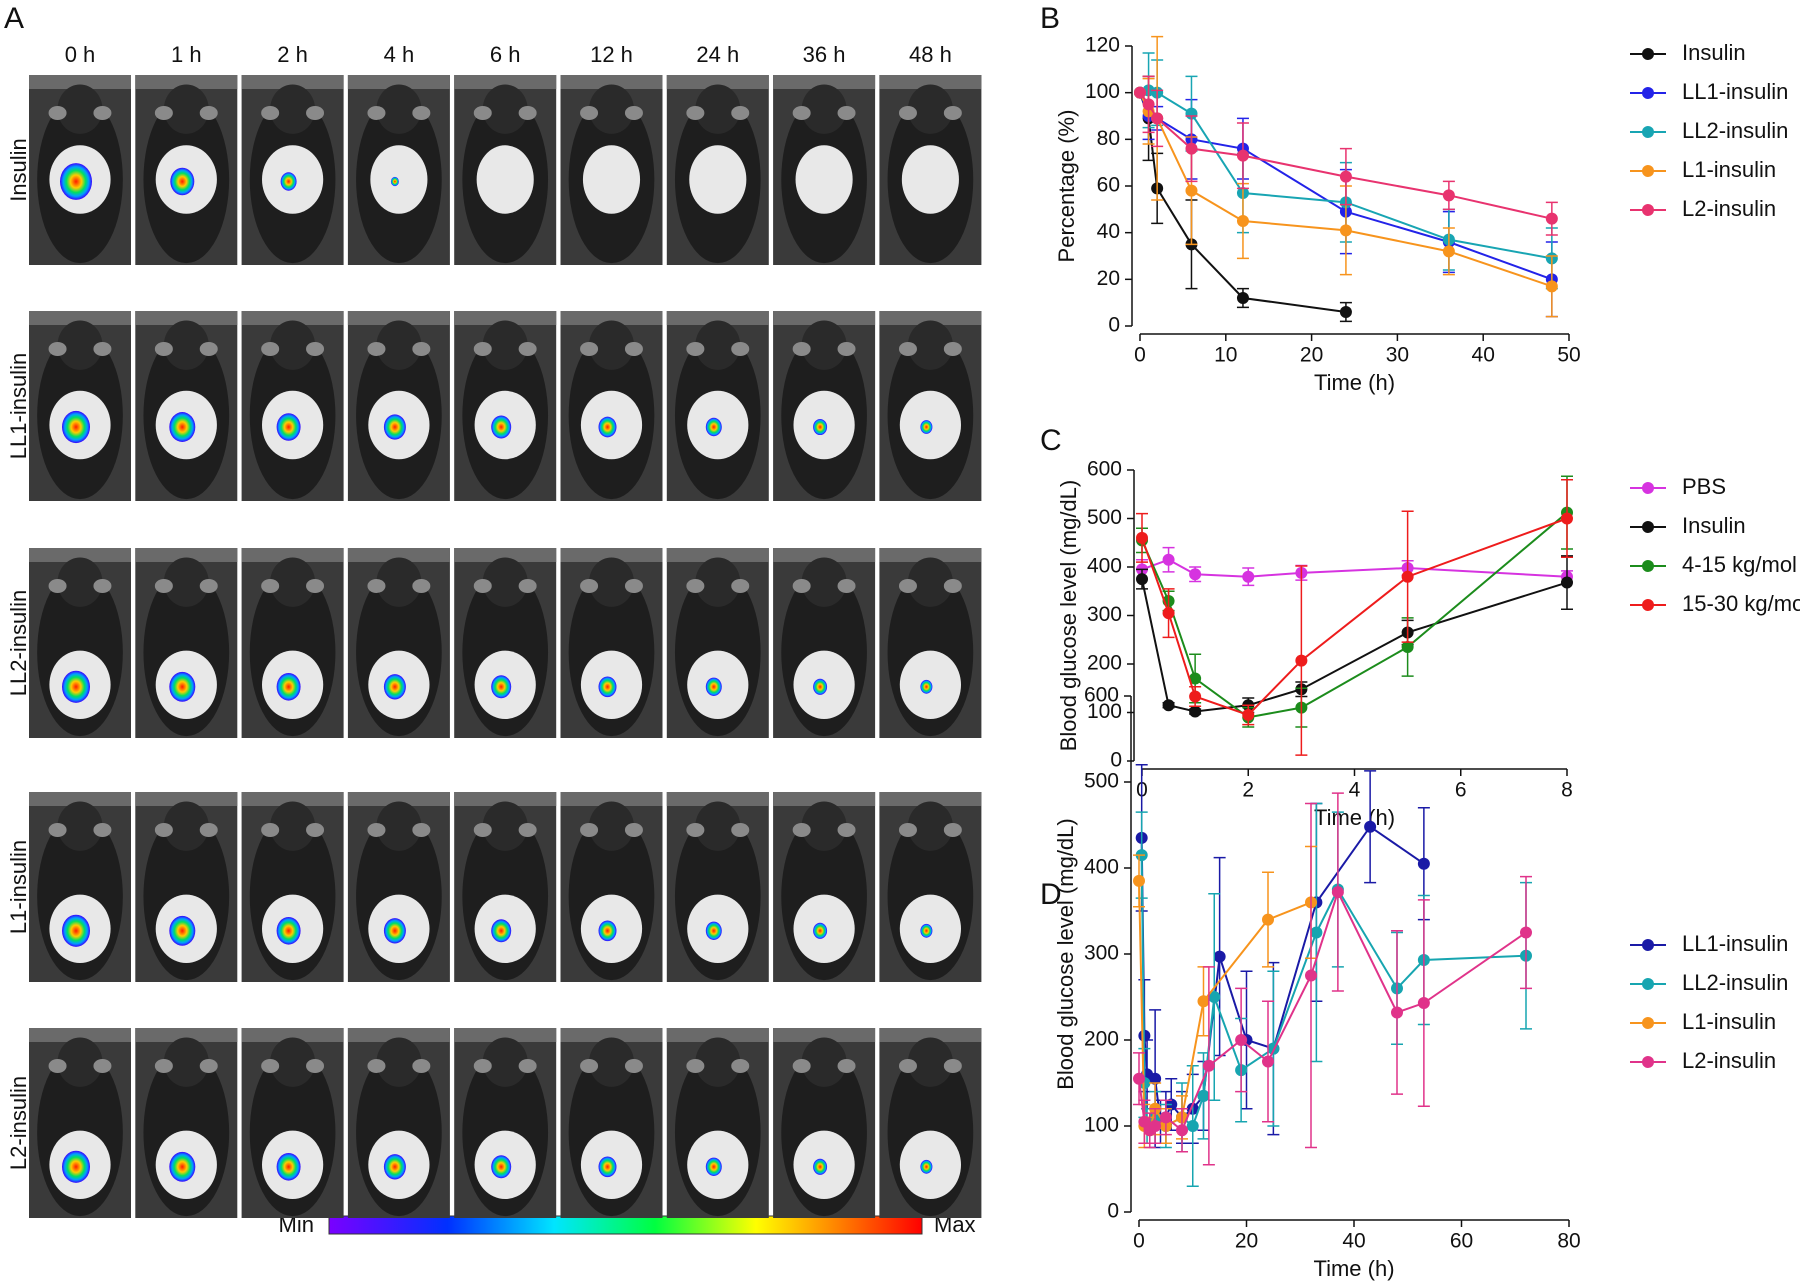 The image size is (1800, 1286). I want to click on y-axis-label: Percentage (%), so click(1066, 186).